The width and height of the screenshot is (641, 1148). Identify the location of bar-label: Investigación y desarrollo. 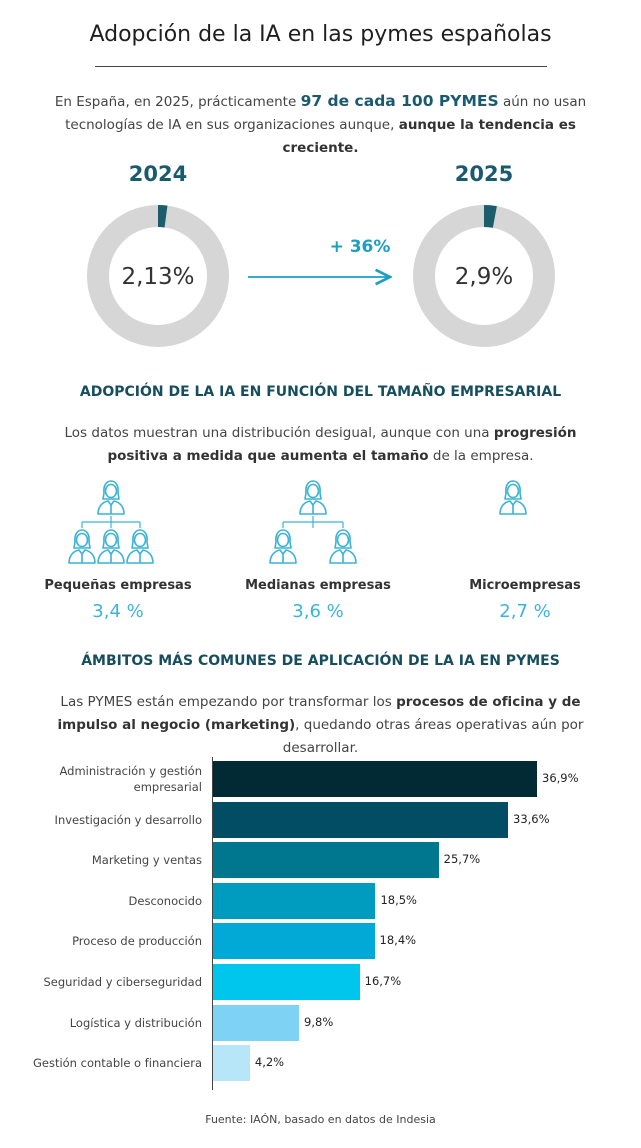
(128, 819).